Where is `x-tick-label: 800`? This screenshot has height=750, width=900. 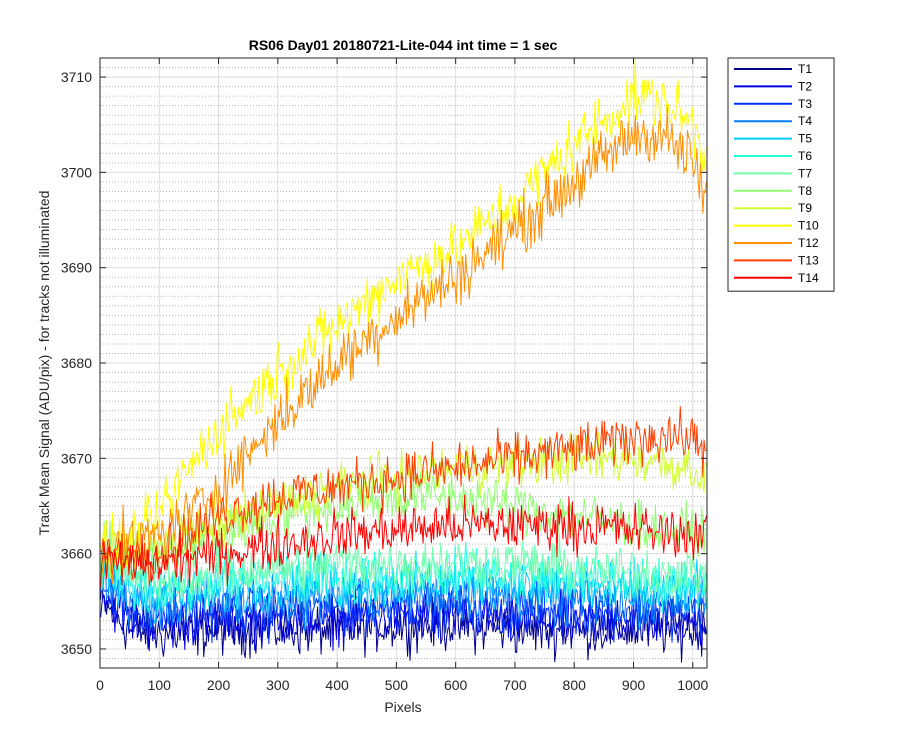
x-tick-label: 800 is located at coordinates (575, 685).